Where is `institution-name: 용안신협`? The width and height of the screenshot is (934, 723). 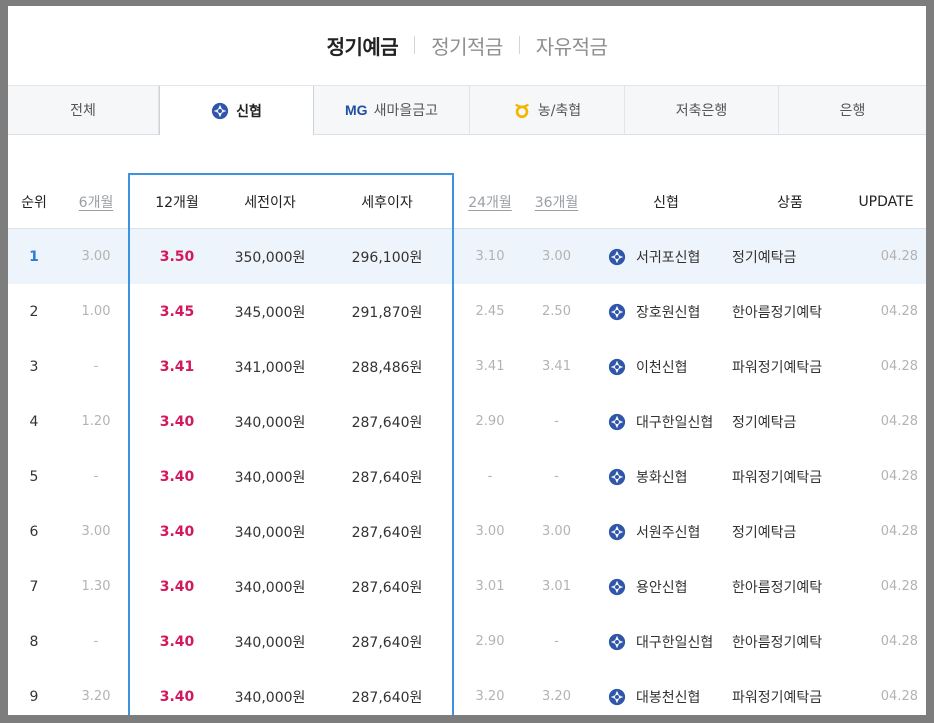
institution-name: 용안신협 is located at coordinates (662, 587).